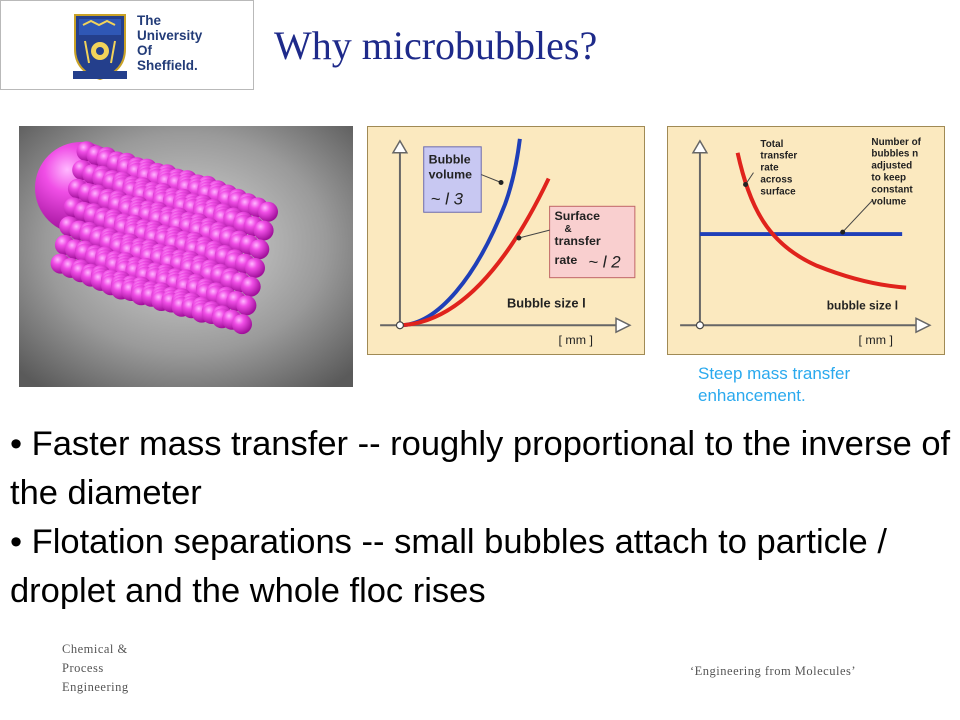 This screenshot has height=720, width=960. Describe the element at coordinates (100, 47) in the screenshot. I see `crest-icon` at that location.